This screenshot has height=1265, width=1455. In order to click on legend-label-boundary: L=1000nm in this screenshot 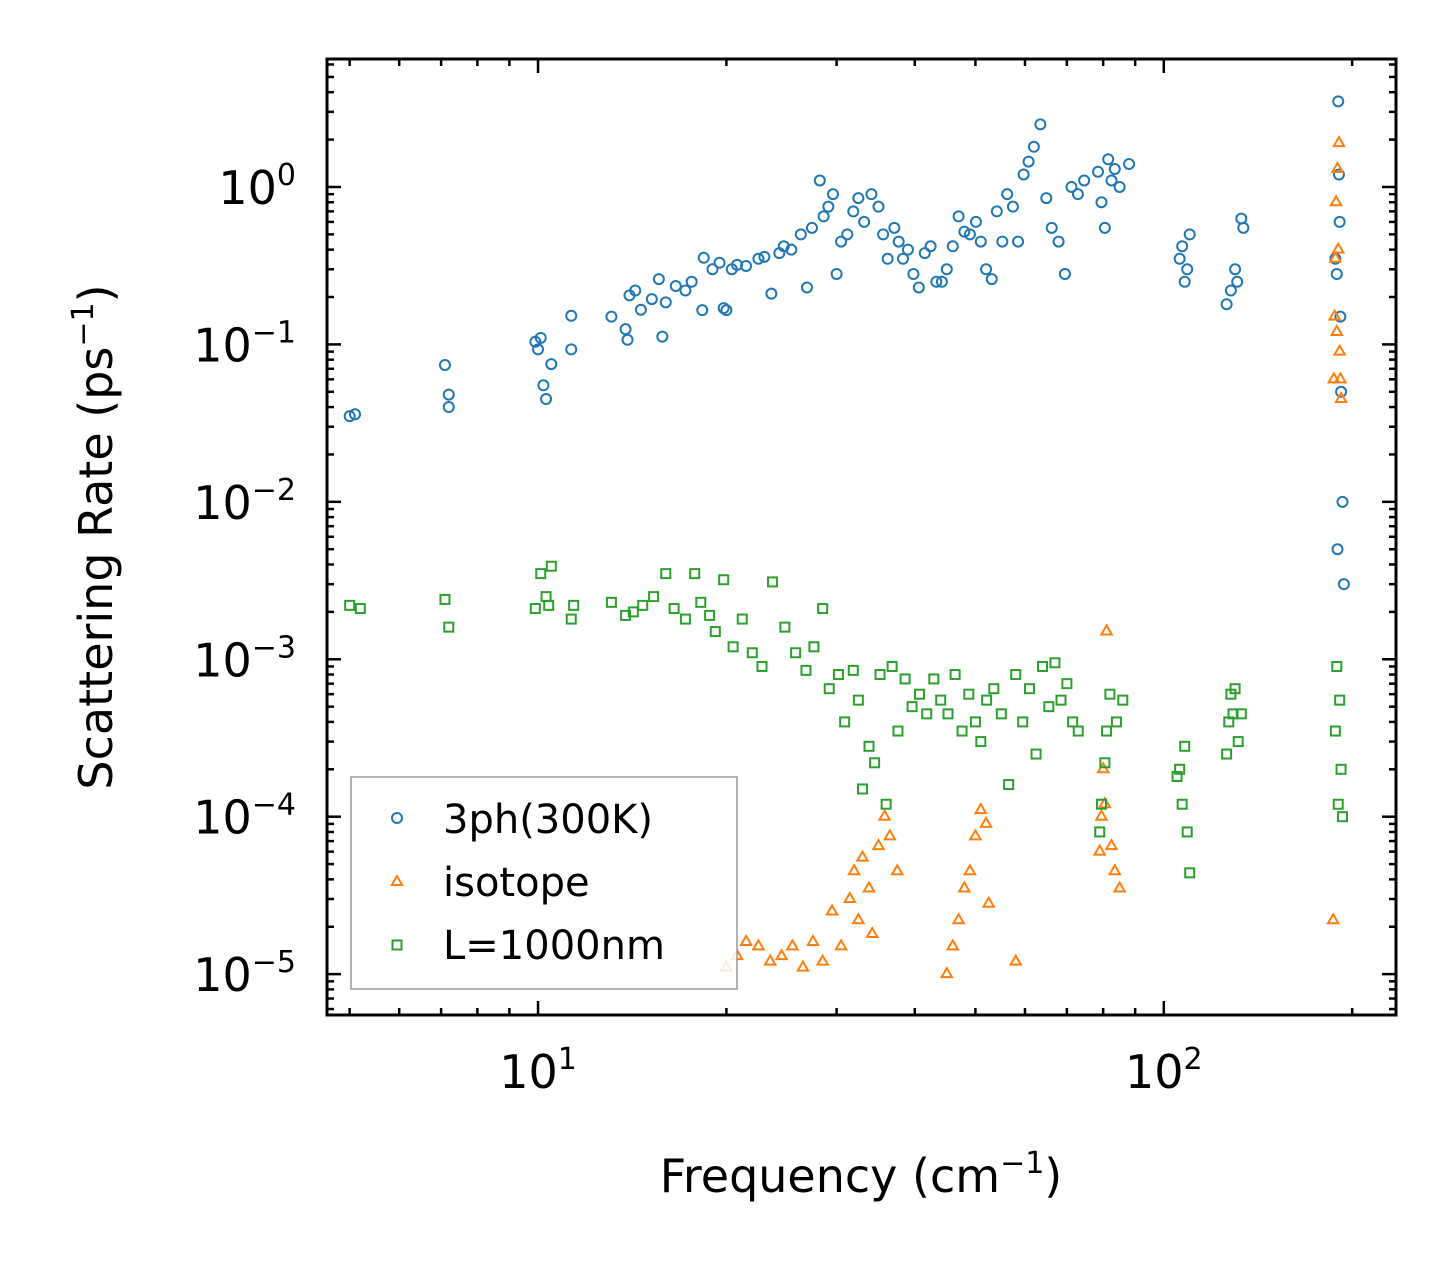, I will do `click(554, 946)`.